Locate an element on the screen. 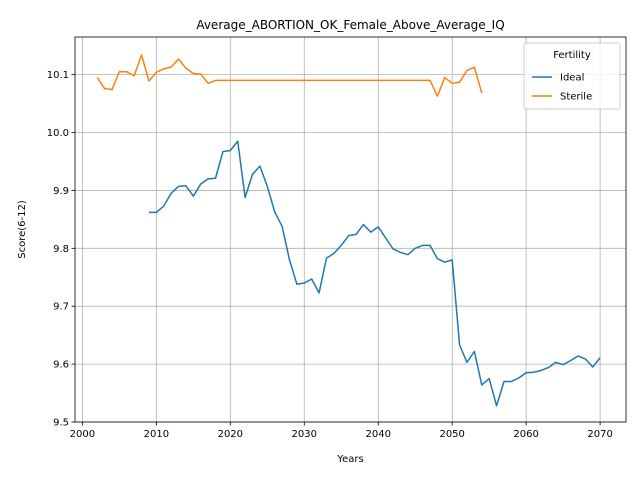  y-tick-label: 9.8 is located at coordinates (61, 249).